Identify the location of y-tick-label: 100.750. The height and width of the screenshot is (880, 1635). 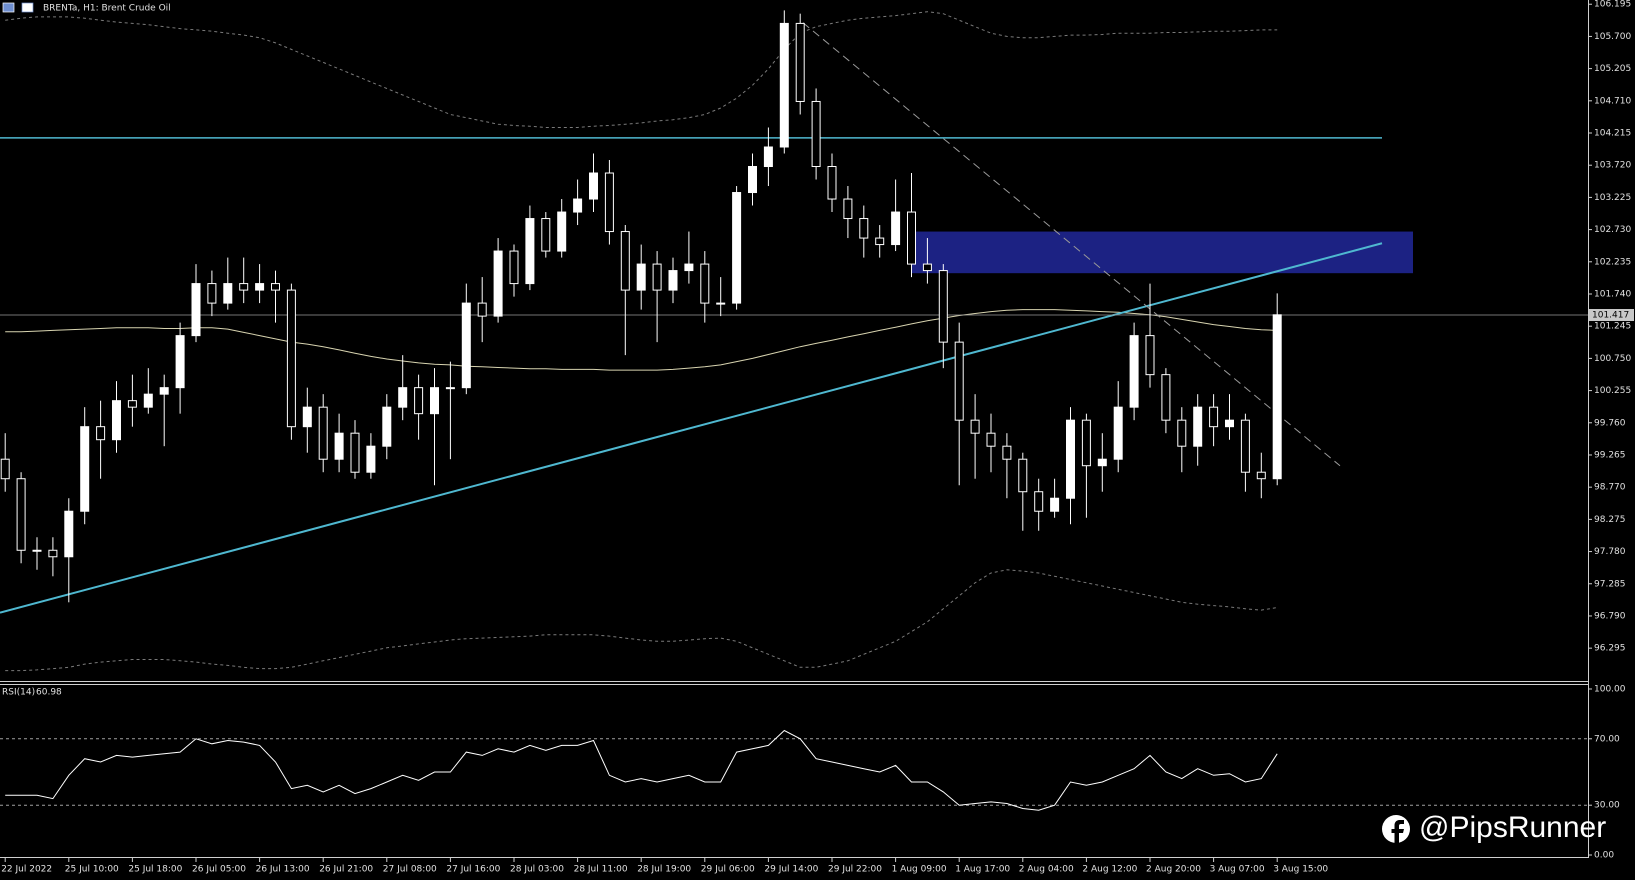
(1612, 359).